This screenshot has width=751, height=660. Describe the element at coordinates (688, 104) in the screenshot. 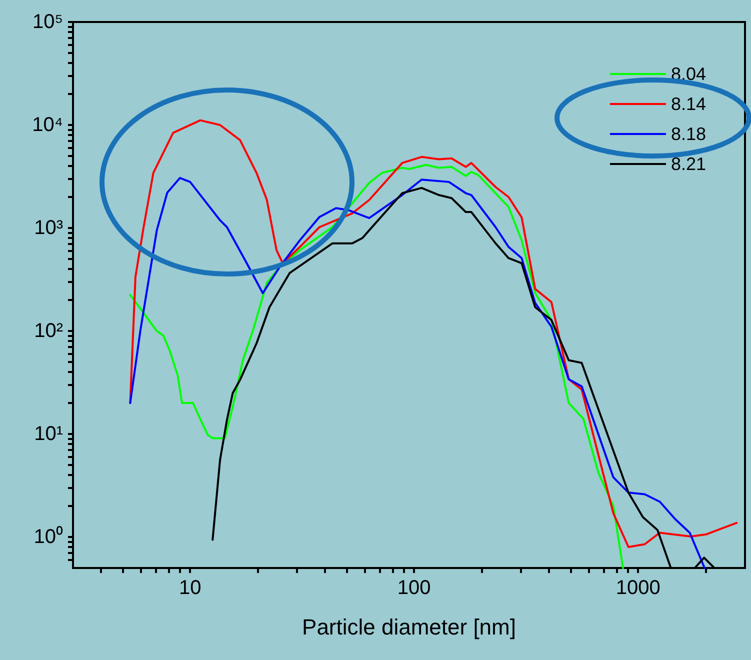

I see `legend-label: 8.14` at that location.